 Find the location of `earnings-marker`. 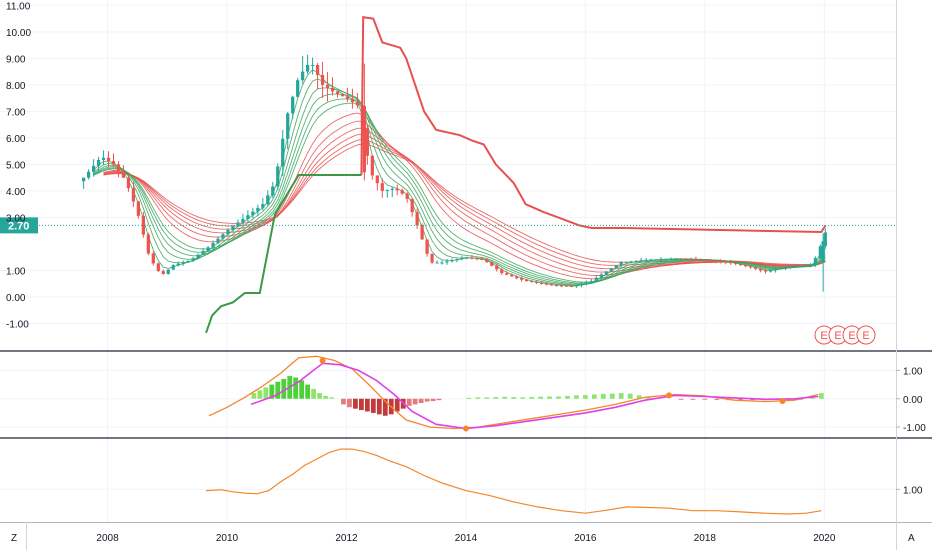

earnings-marker is located at coordinates (866, 335).